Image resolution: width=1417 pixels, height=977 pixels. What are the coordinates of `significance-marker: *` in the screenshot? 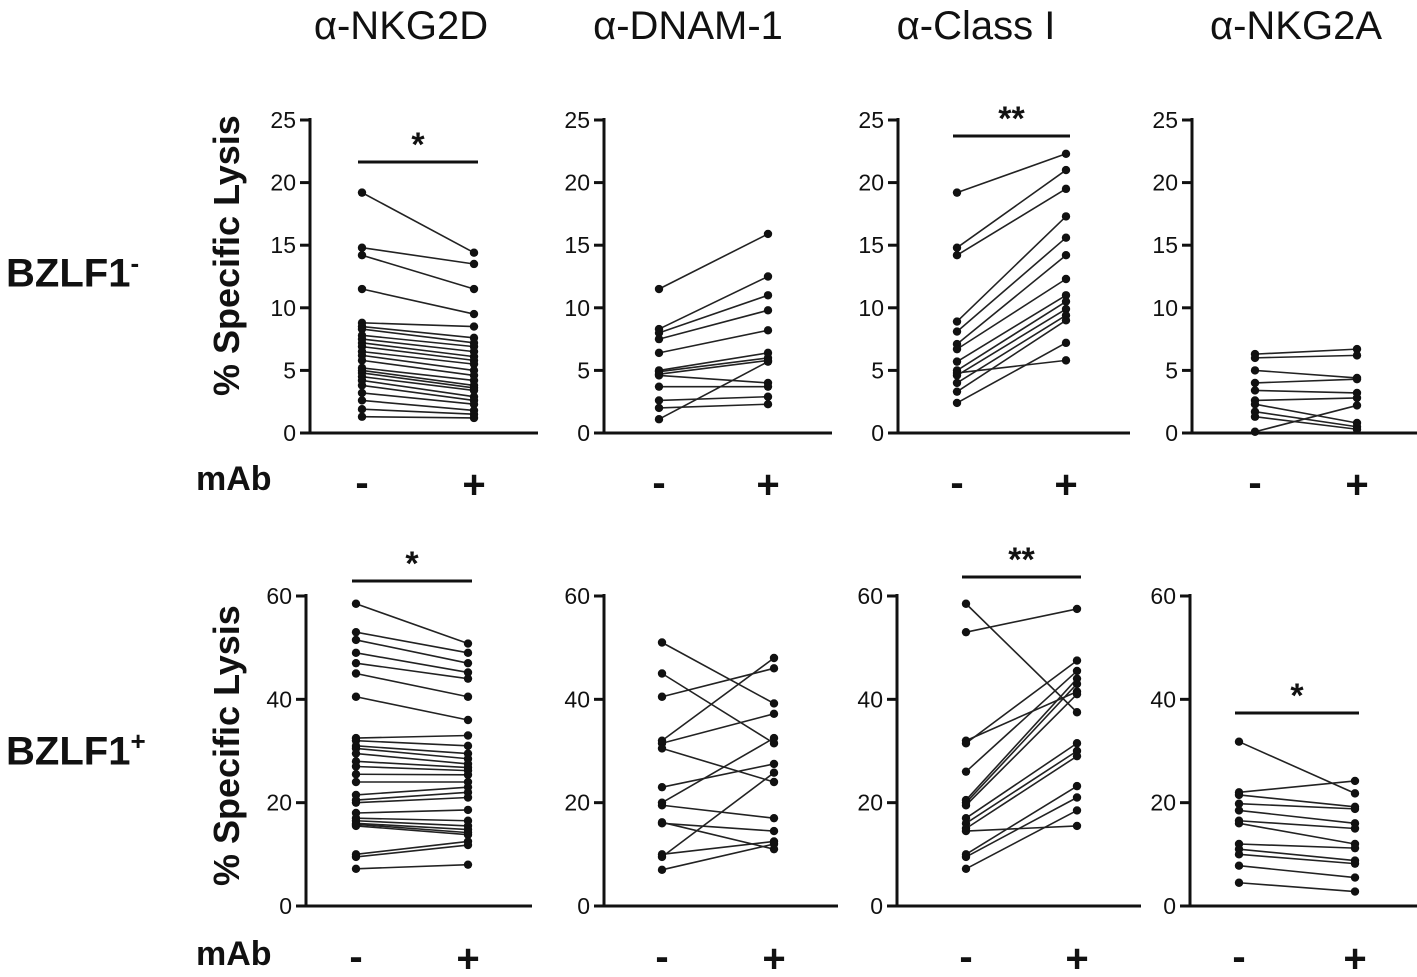 It's located at (1297, 696).